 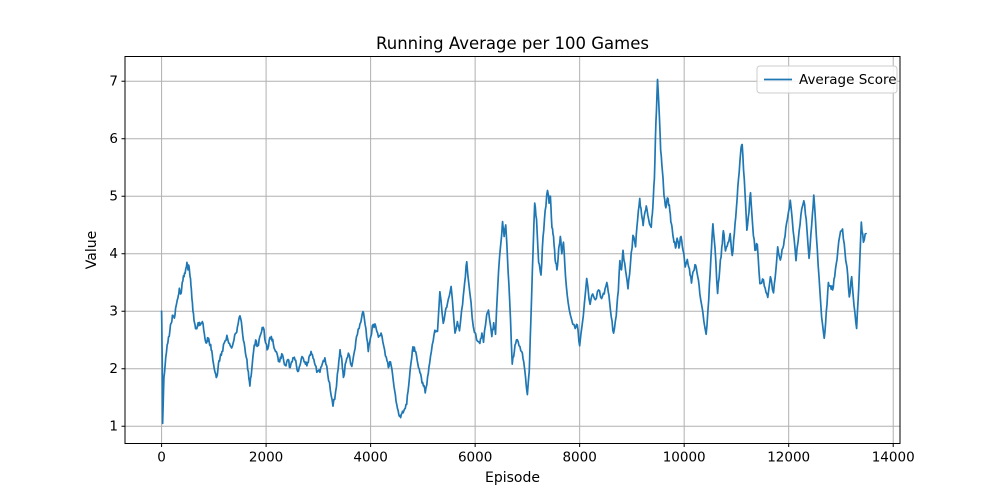 What do you see at coordinates (113, 197) in the screenshot?
I see `y-tick-label: 5` at bounding box center [113, 197].